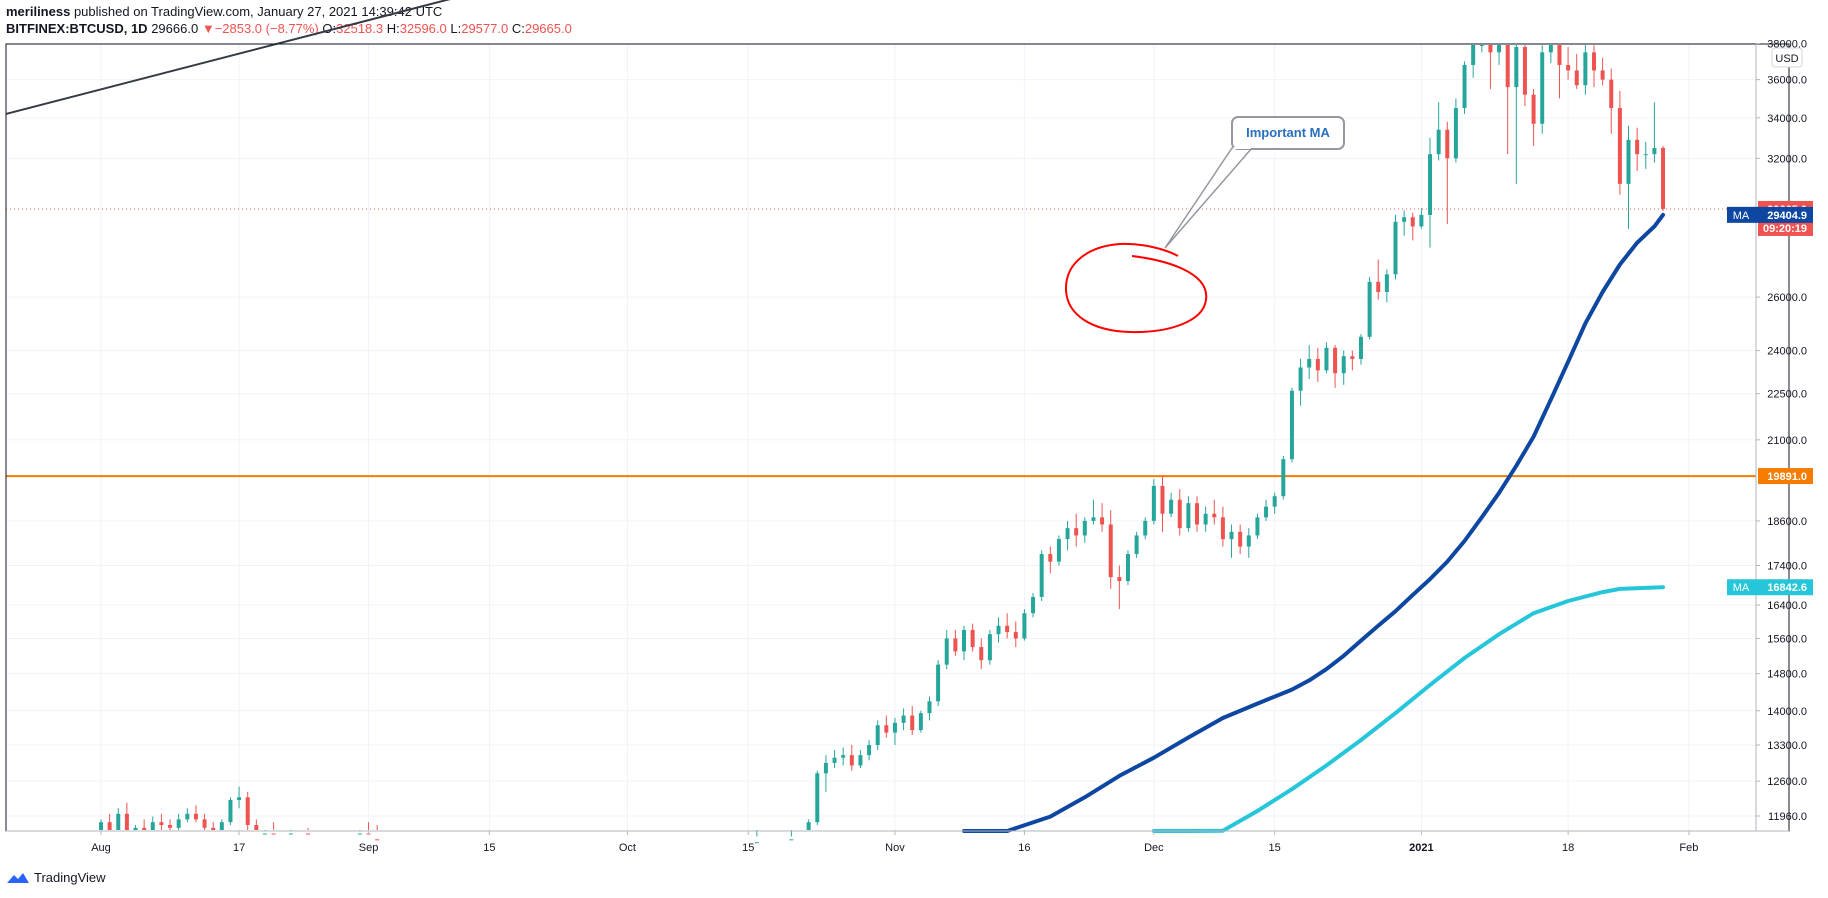  I want to click on ma-label-box, so click(1770, 587).